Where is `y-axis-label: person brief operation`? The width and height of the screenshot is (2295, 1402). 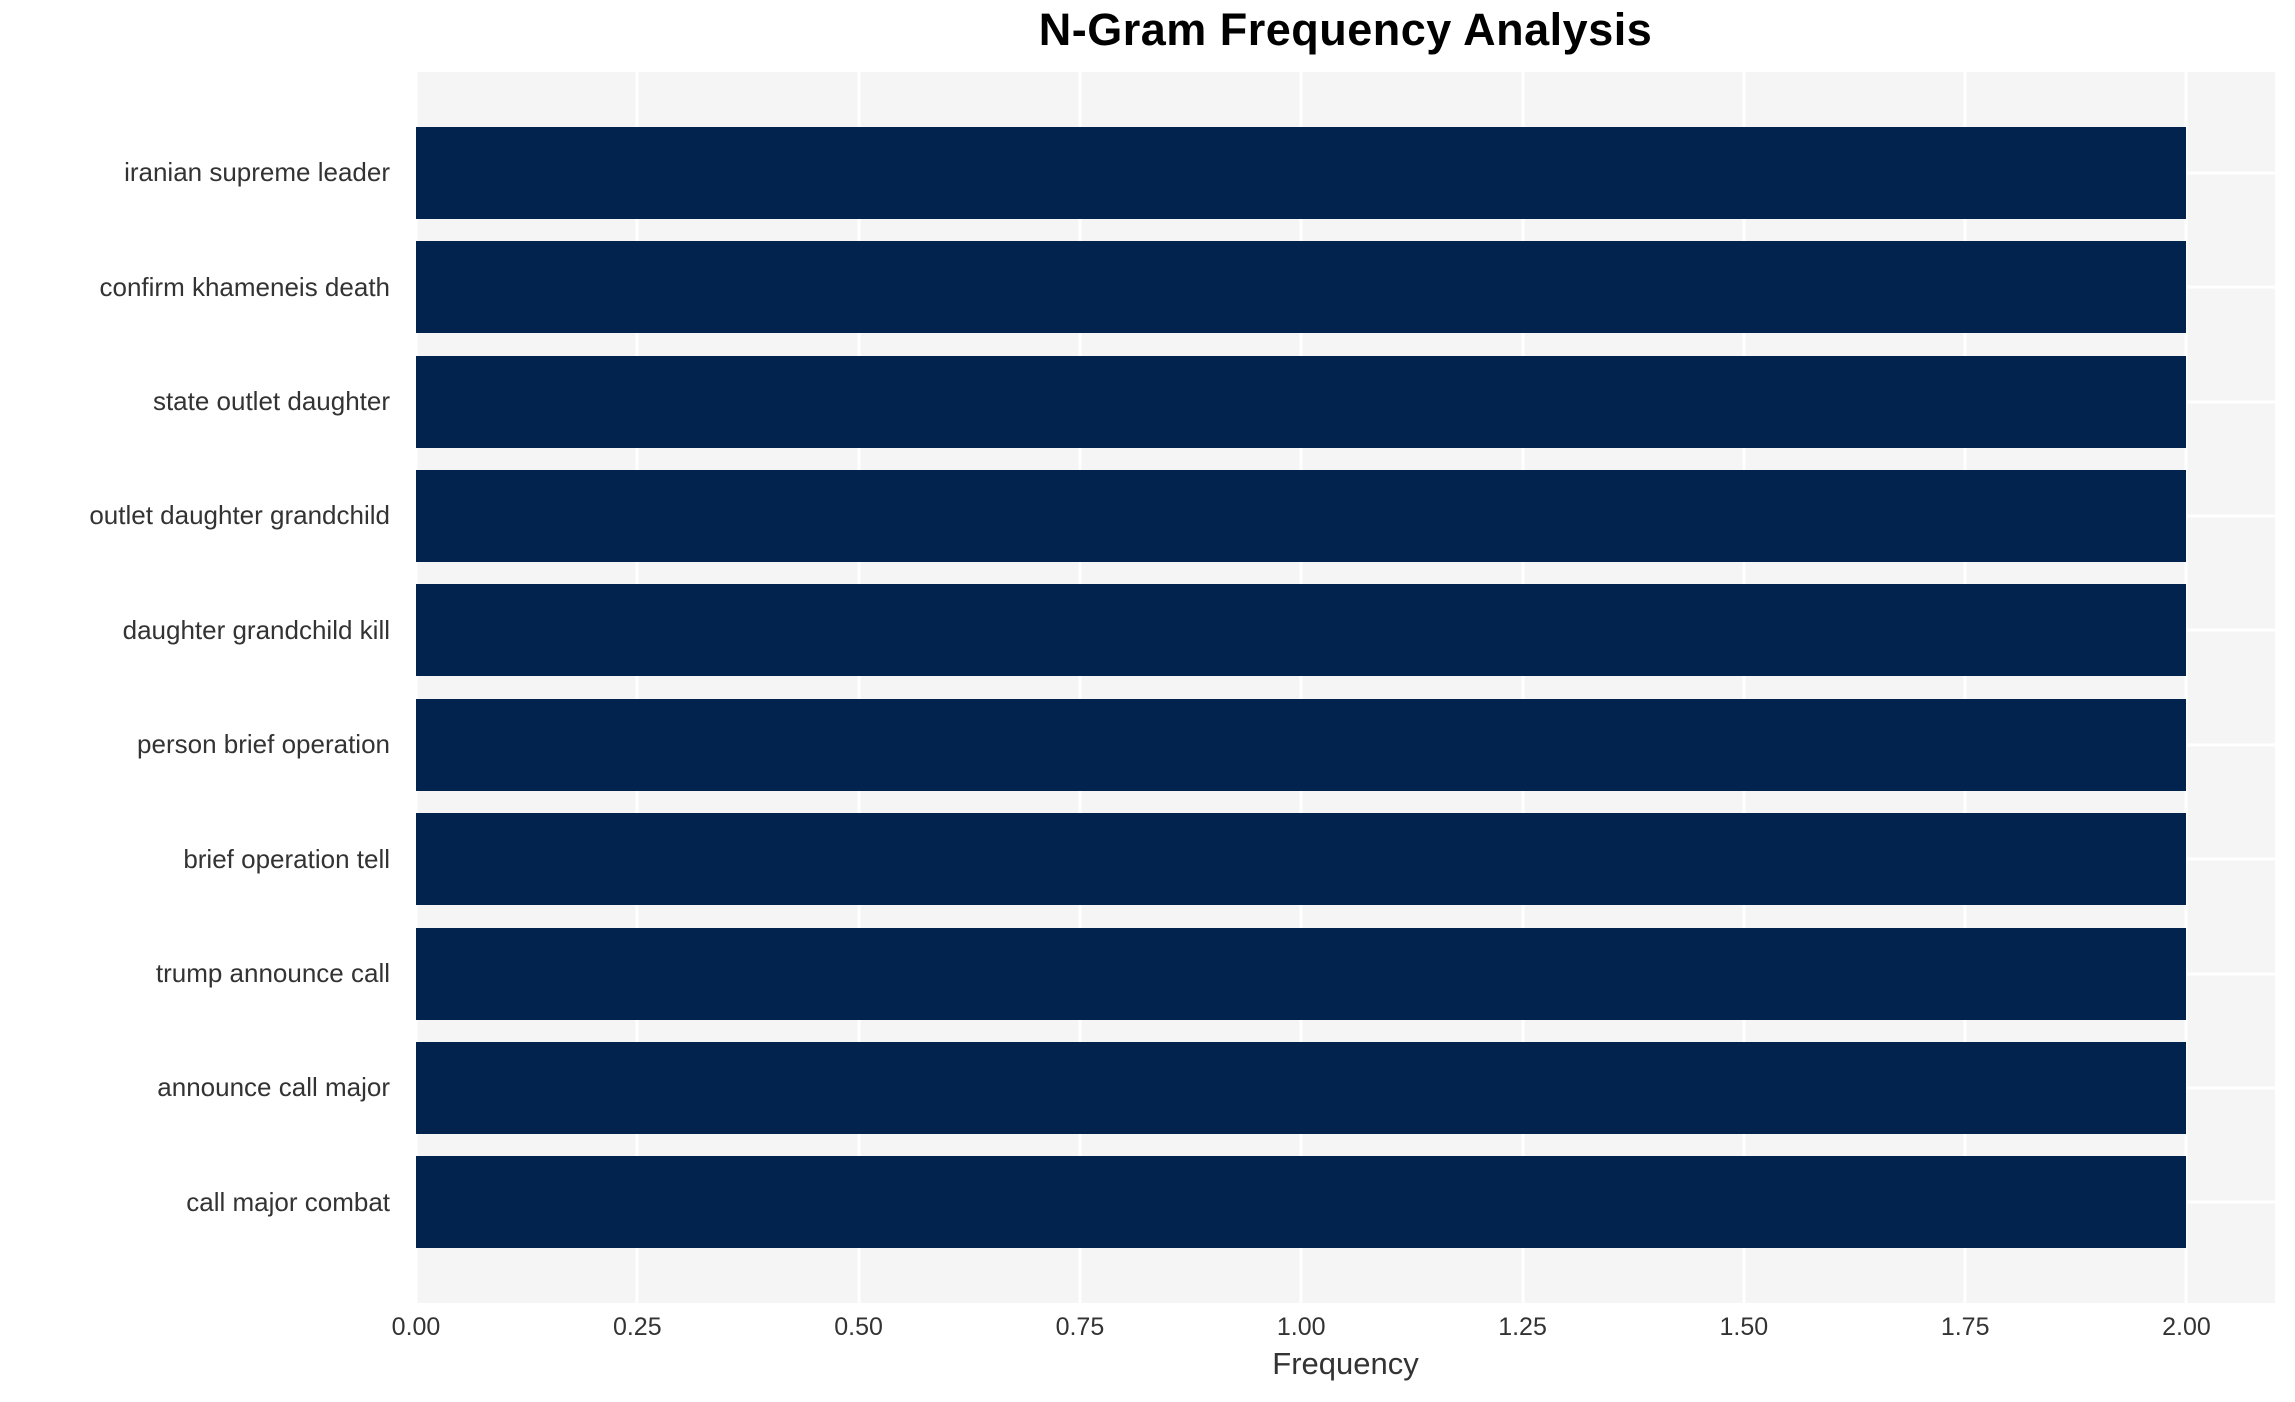
y-axis-label: person brief operation is located at coordinates (263, 744).